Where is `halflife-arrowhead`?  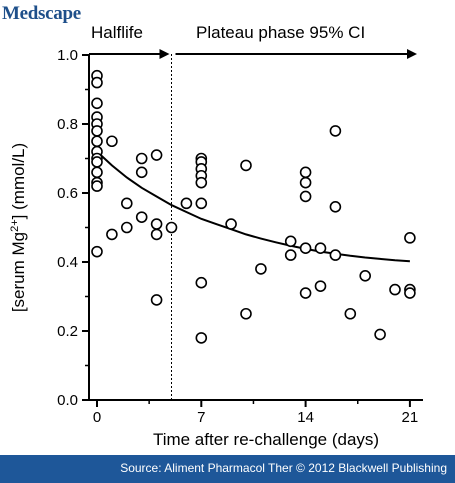
halflife-arrowhead is located at coordinates (164, 54).